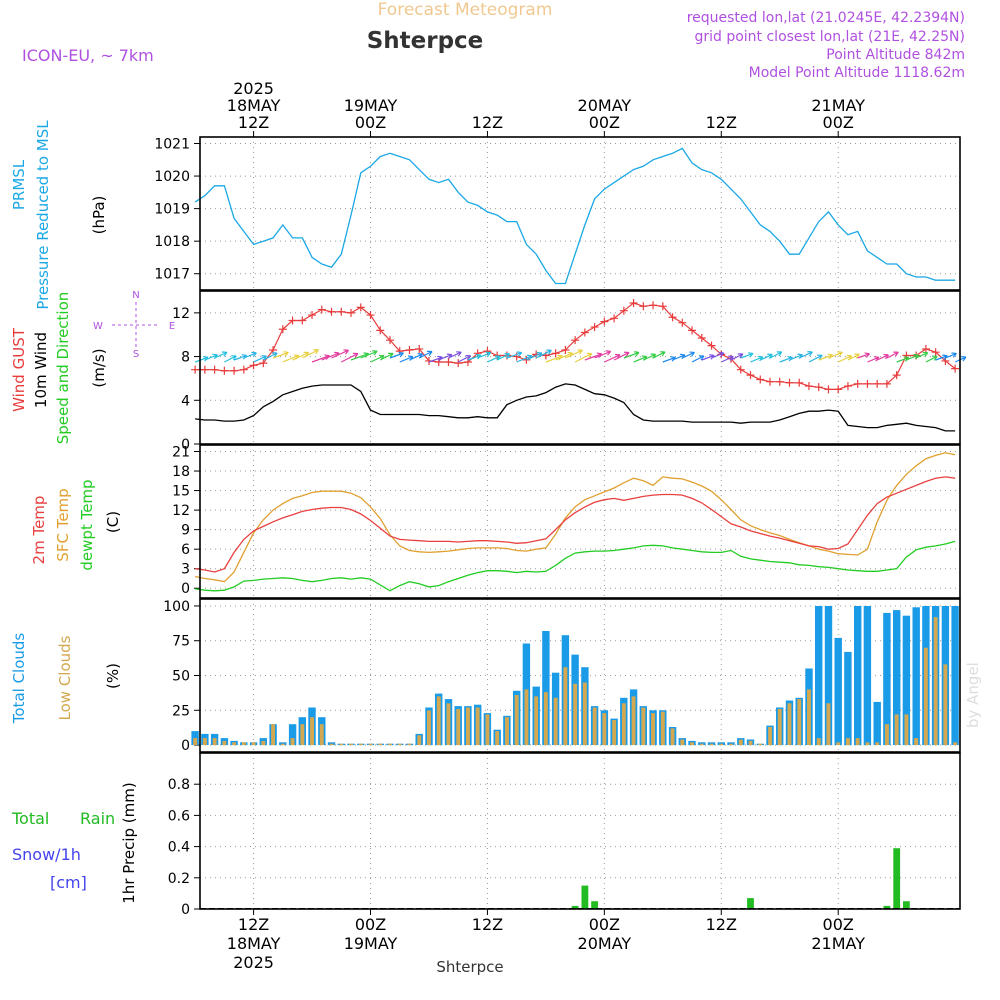 The width and height of the screenshot is (1000, 1000). I want to click on temp-dewpt-label: dewpt Temp, so click(87, 524).